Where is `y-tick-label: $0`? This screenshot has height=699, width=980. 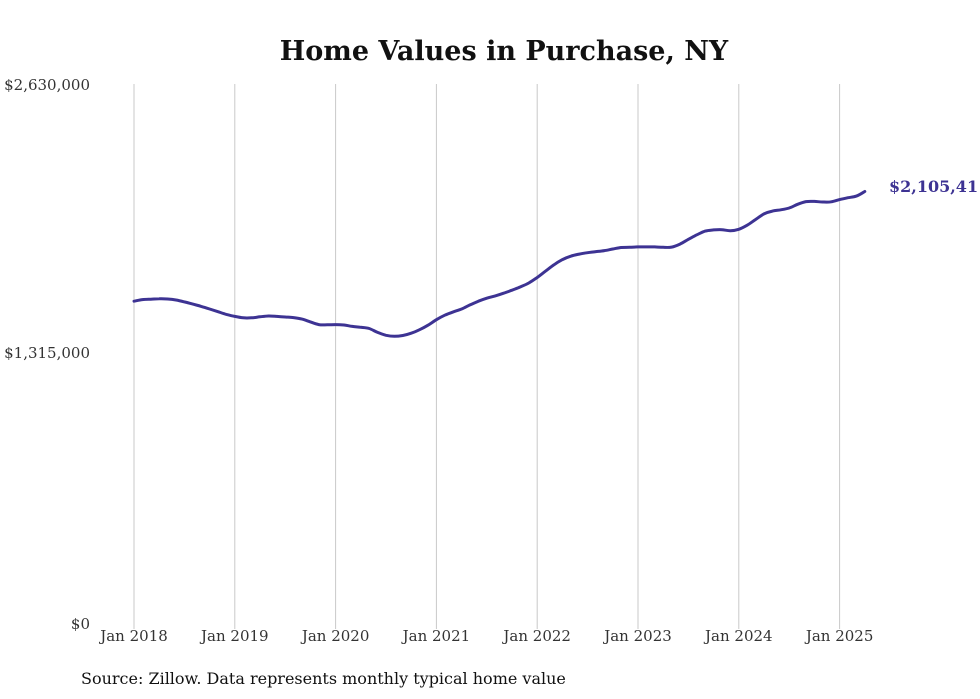 y-tick-label: $0 is located at coordinates (80, 624).